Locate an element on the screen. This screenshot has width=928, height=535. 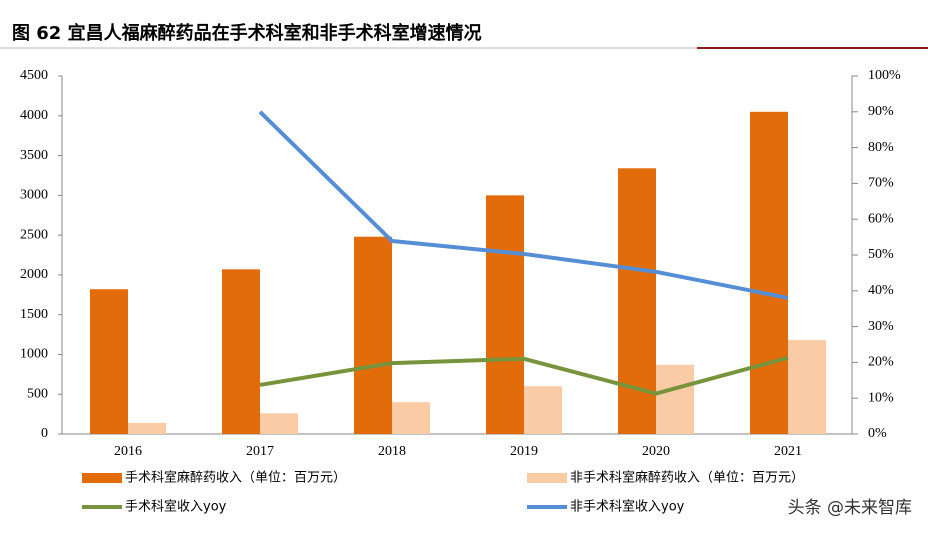
line-series is located at coordinates (524, 375).